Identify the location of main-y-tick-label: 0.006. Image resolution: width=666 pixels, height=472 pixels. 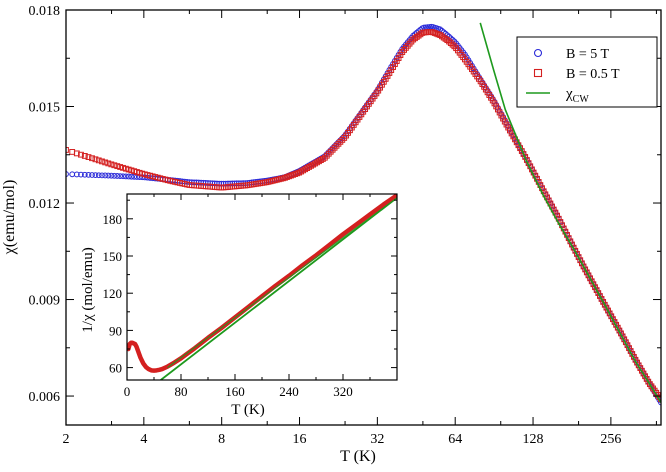
(45, 397).